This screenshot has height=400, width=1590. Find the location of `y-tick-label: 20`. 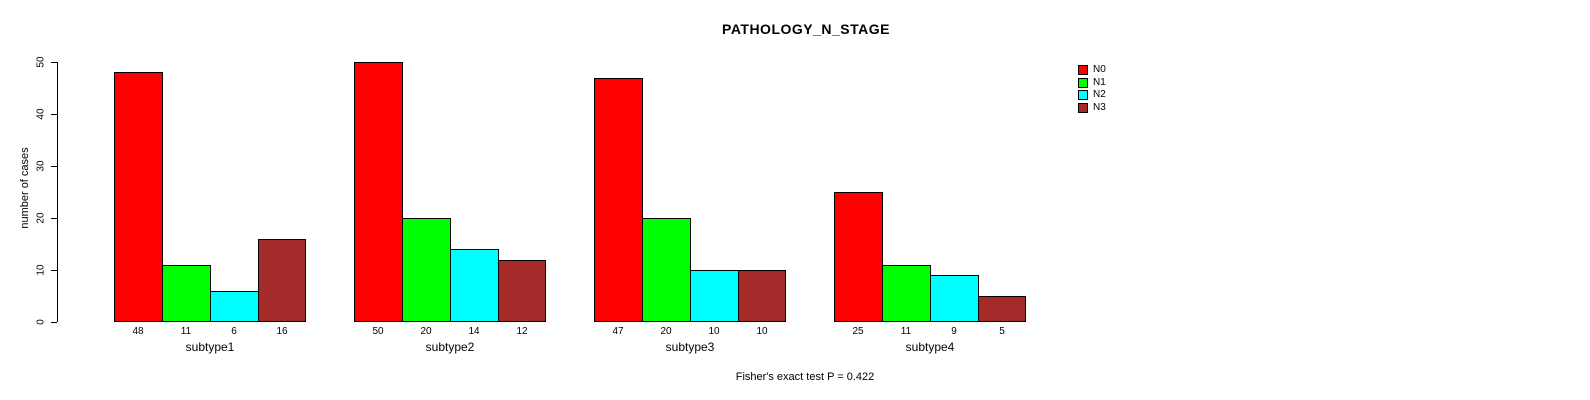

y-tick-label: 20 is located at coordinates (41, 218).